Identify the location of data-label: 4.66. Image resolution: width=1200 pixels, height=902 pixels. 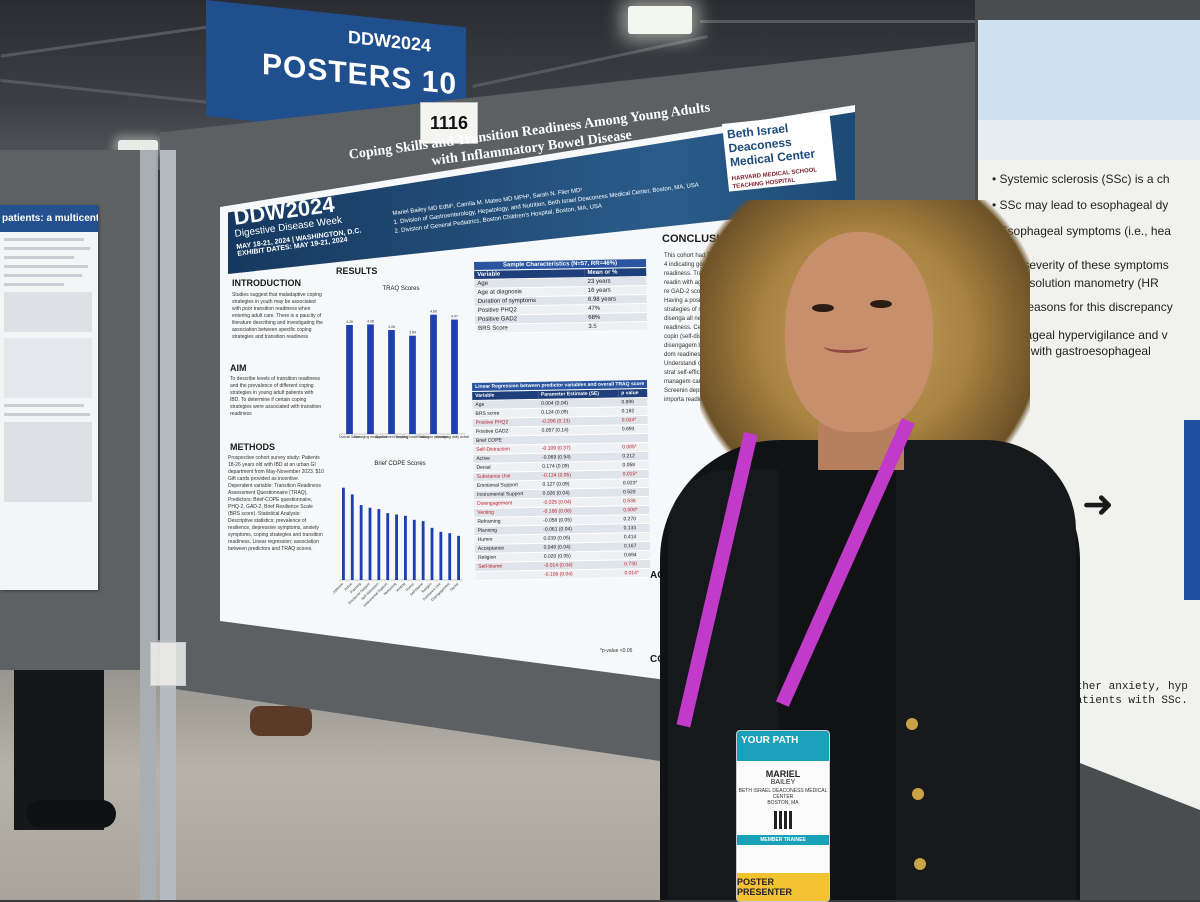
(433, 312).